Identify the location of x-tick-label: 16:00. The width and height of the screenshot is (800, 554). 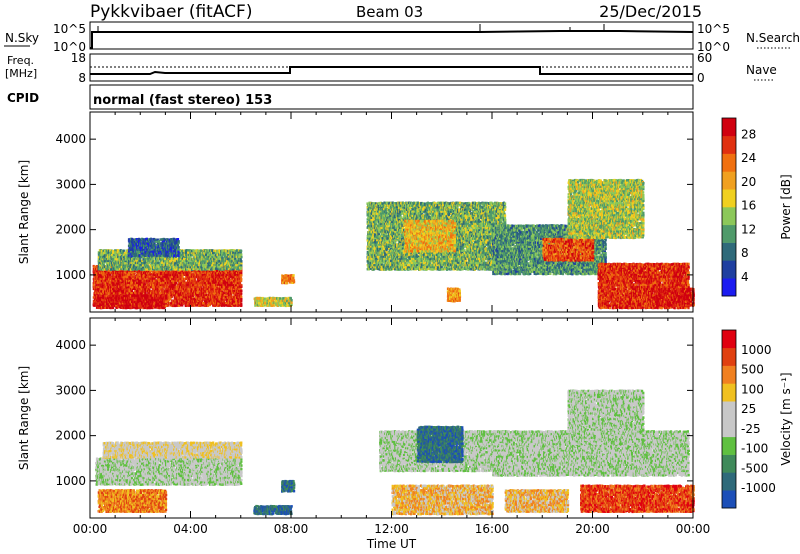
(492, 529).